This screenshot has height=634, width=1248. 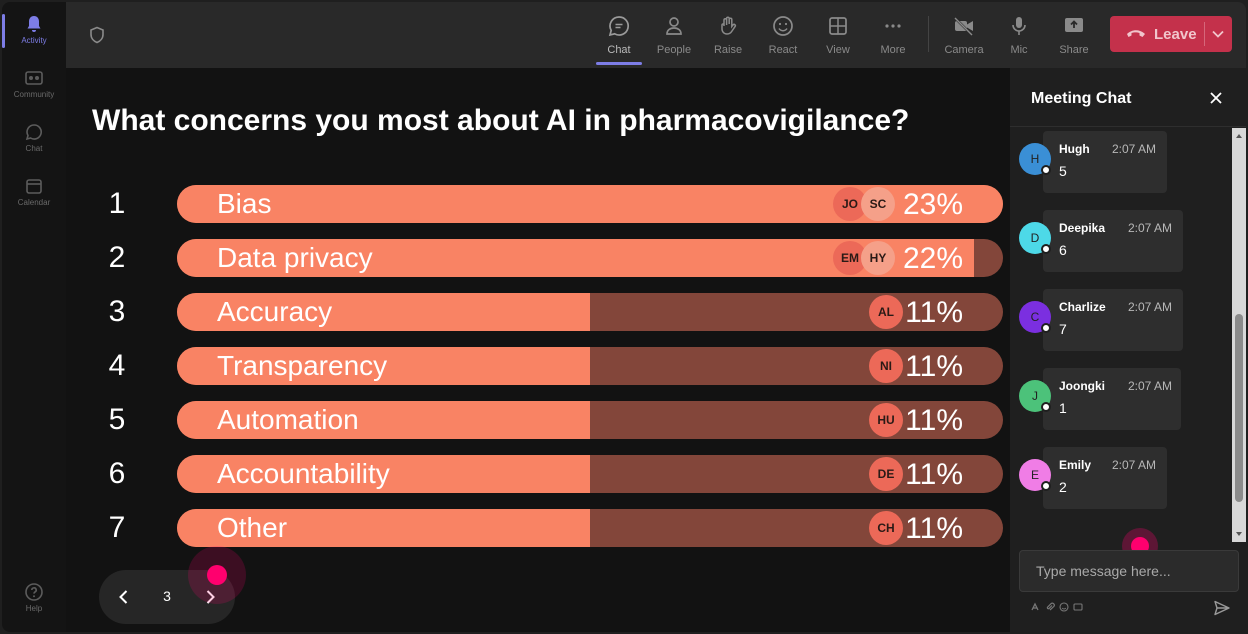 What do you see at coordinates (893, 38) in the screenshot?
I see `more-button: More` at bounding box center [893, 38].